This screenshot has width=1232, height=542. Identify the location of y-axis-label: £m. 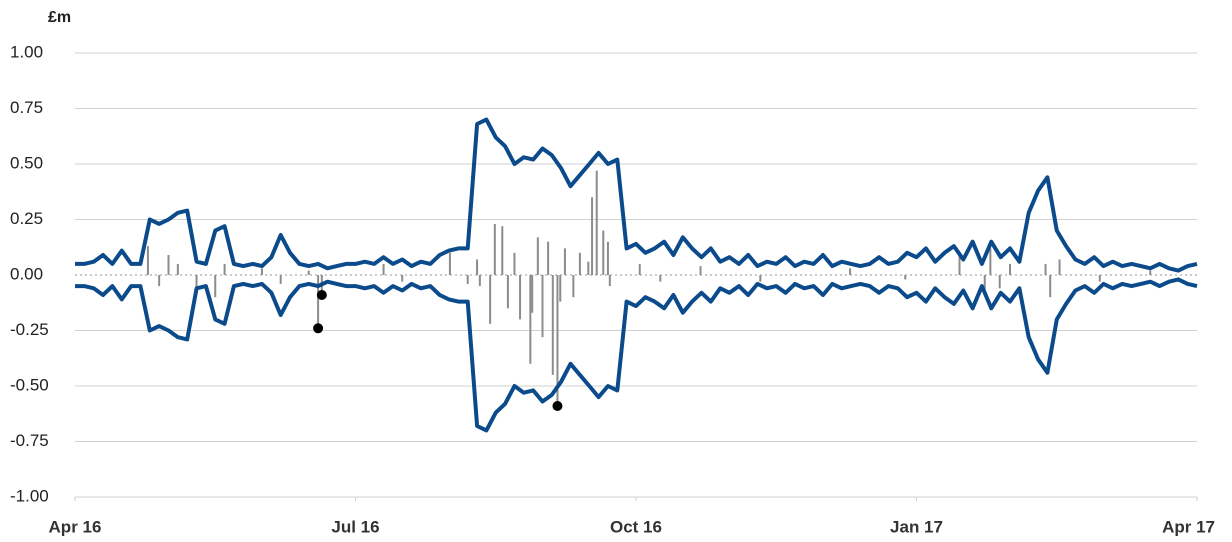
(59, 17).